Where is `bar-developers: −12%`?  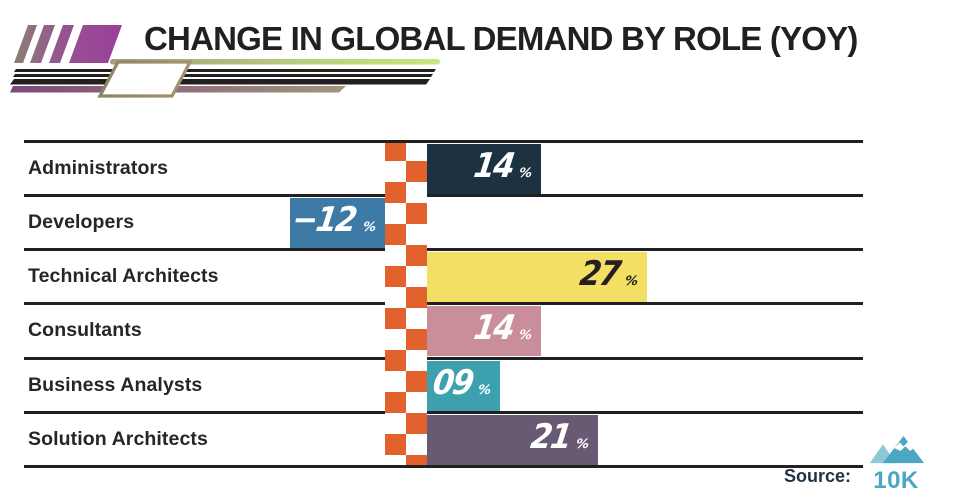
bar-developers: −12% is located at coordinates (337, 223).